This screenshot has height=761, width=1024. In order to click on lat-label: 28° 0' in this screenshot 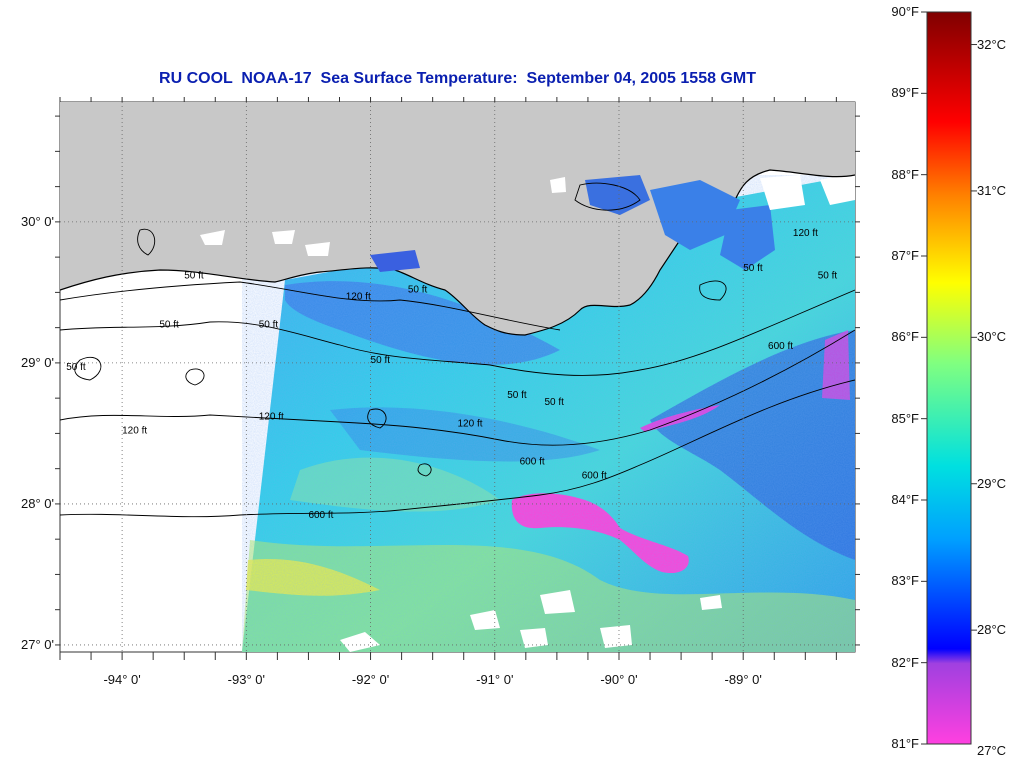, I will do `click(37, 503)`.